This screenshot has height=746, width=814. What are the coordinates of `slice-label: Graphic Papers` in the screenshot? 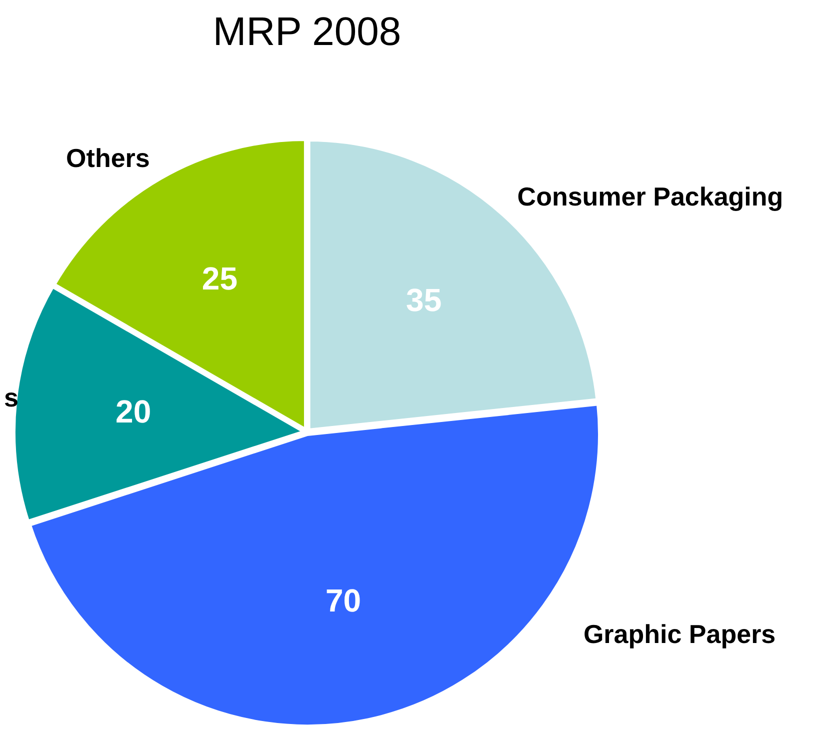 It's located at (679, 634).